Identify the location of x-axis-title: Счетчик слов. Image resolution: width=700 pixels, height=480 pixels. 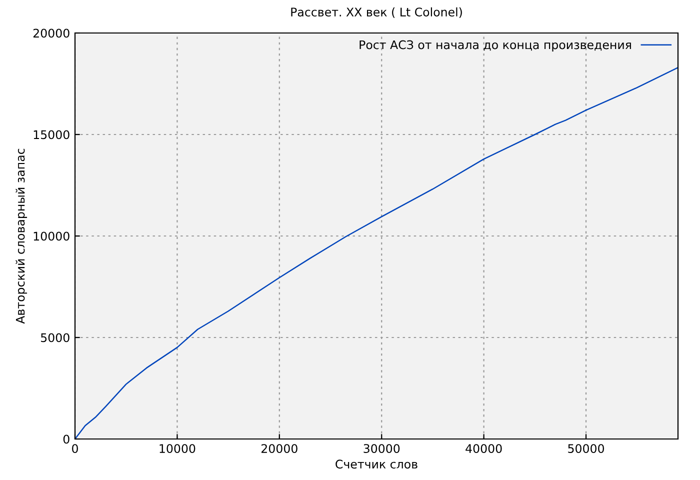
(377, 464).